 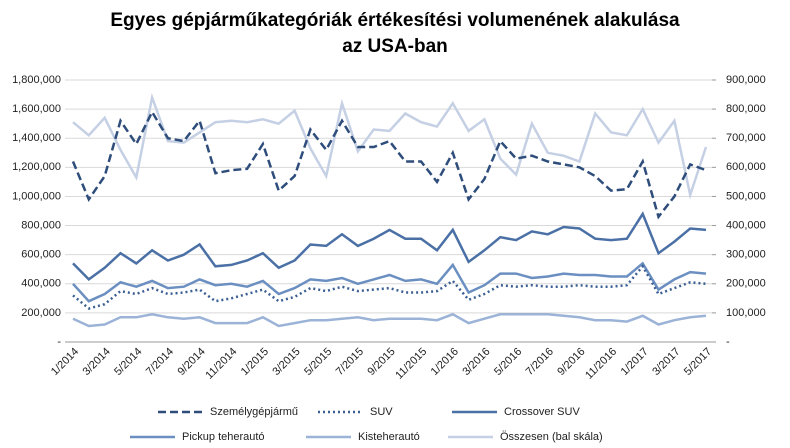 I want to click on legend-label: Személygépjármű, so click(x=254, y=412).